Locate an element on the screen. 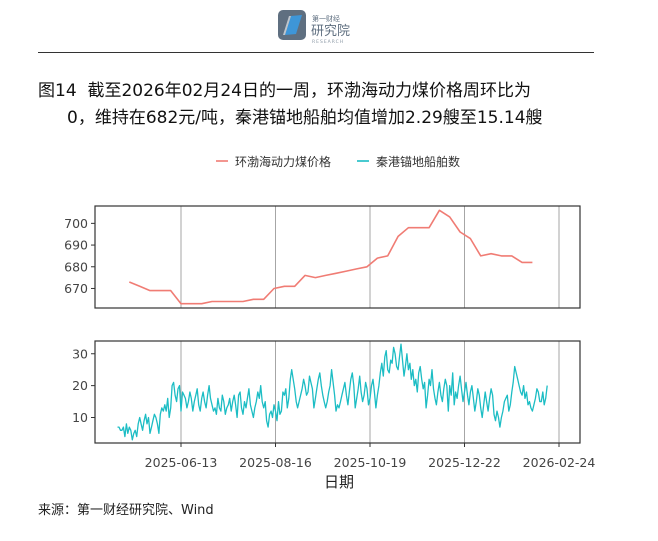 This screenshot has width=658, height=541. header-divider is located at coordinates (316, 52).